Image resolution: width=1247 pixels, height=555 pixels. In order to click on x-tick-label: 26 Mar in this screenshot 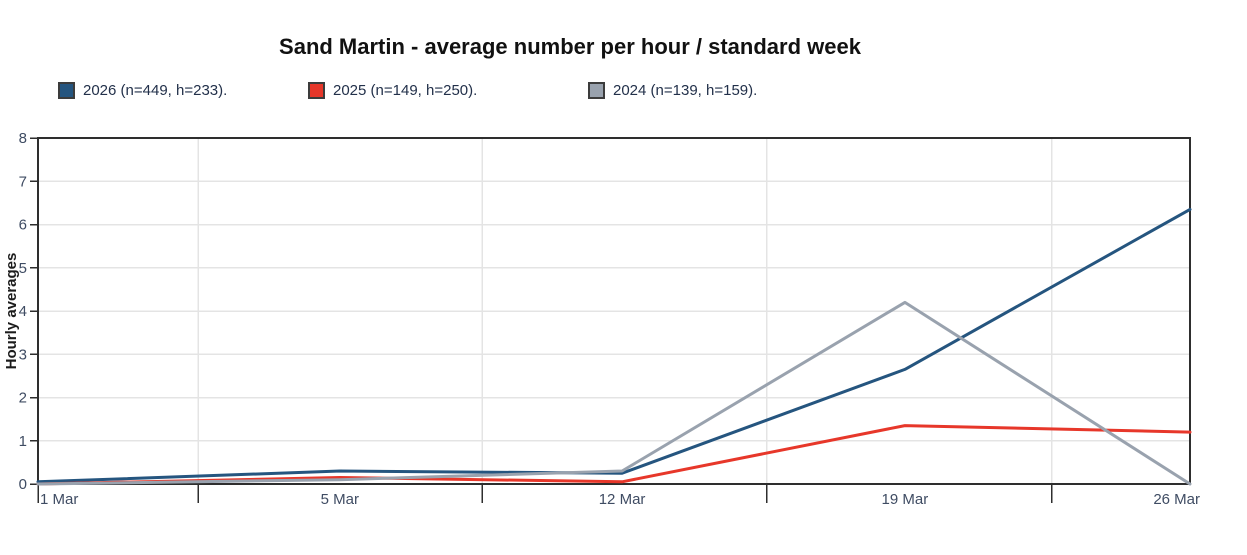, I will do `click(1176, 499)`.